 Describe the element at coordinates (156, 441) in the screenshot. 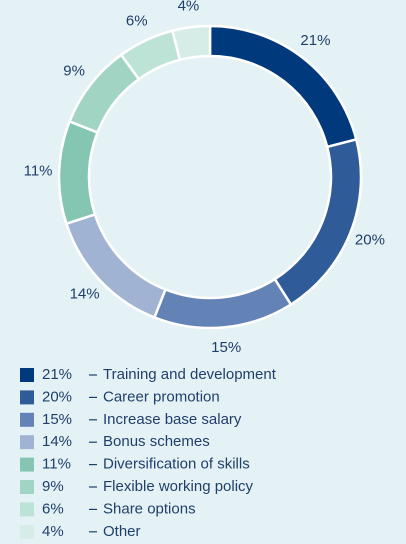

I see `legend-label: Bonus schemes` at that location.